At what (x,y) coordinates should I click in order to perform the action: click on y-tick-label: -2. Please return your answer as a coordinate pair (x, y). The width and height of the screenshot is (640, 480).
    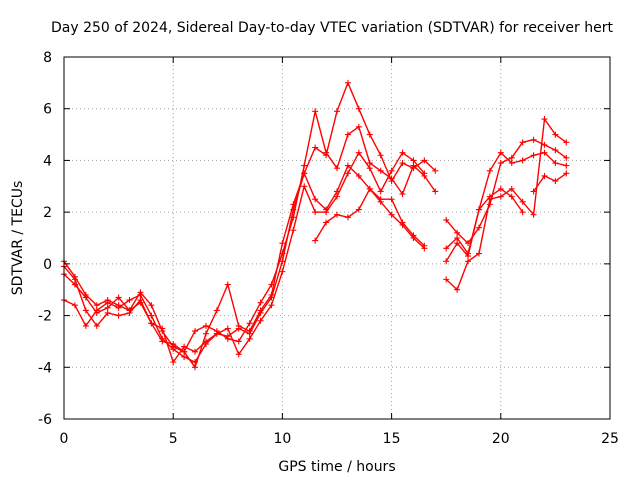
    Looking at the image, I should click on (45, 317).